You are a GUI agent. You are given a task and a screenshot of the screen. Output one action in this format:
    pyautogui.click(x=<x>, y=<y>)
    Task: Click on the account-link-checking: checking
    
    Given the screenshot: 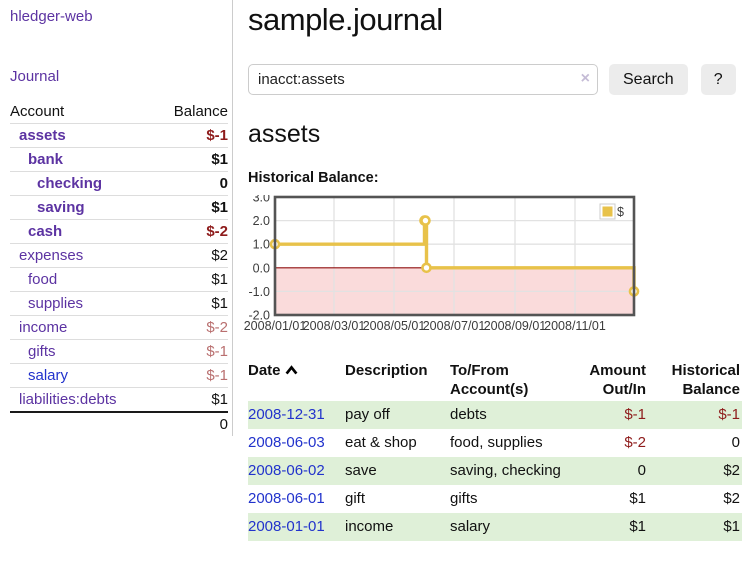 What is the action you would take?
    pyautogui.click(x=70, y=183)
    